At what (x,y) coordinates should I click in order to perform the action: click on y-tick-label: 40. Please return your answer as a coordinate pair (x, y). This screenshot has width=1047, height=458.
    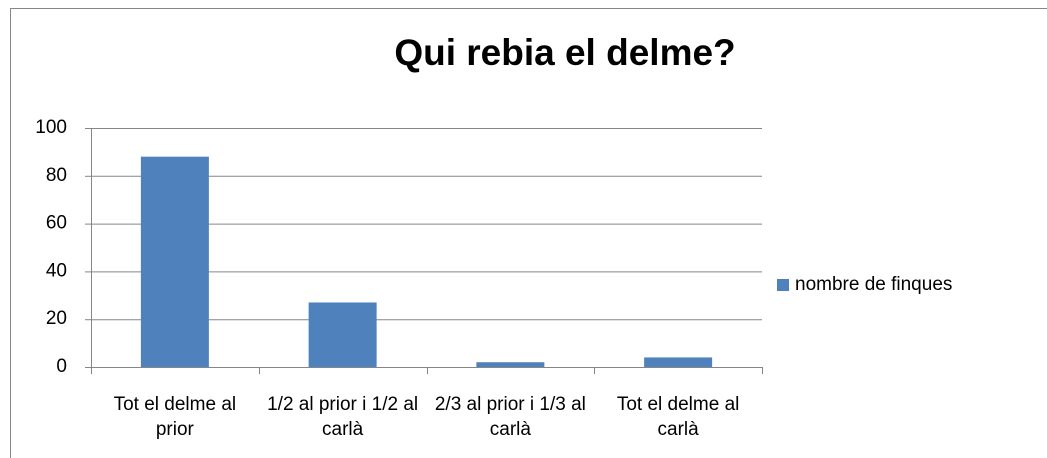
    Looking at the image, I should click on (56, 270).